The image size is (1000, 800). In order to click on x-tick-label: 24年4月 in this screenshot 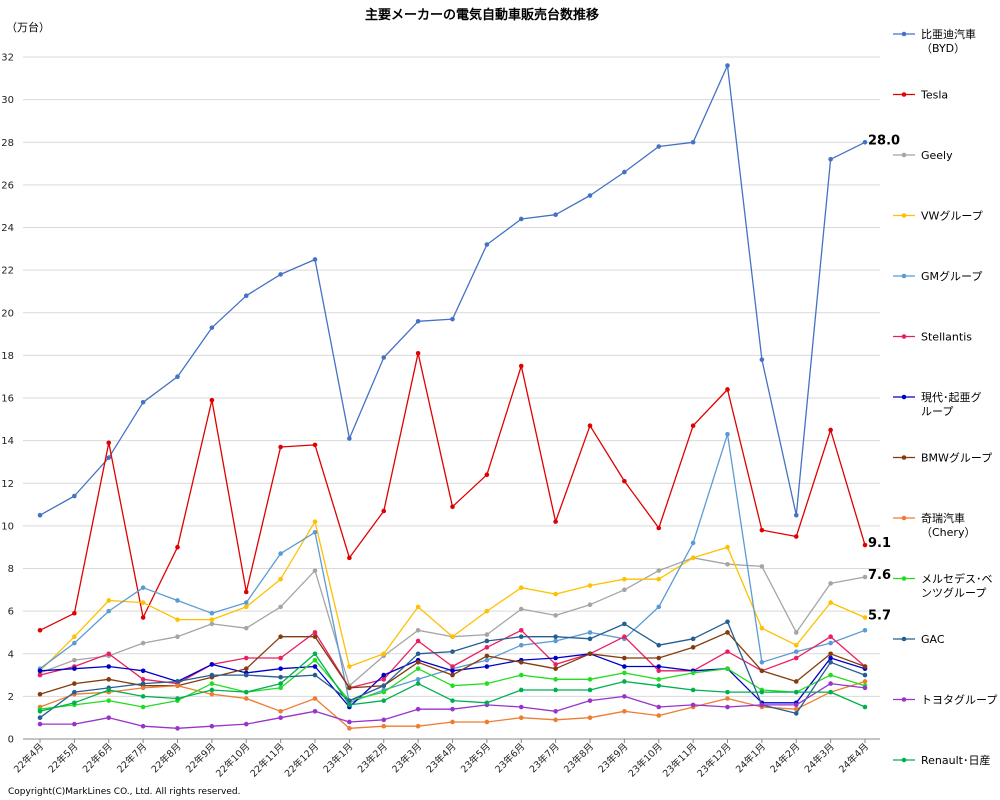, I will do `click(853, 758)`.